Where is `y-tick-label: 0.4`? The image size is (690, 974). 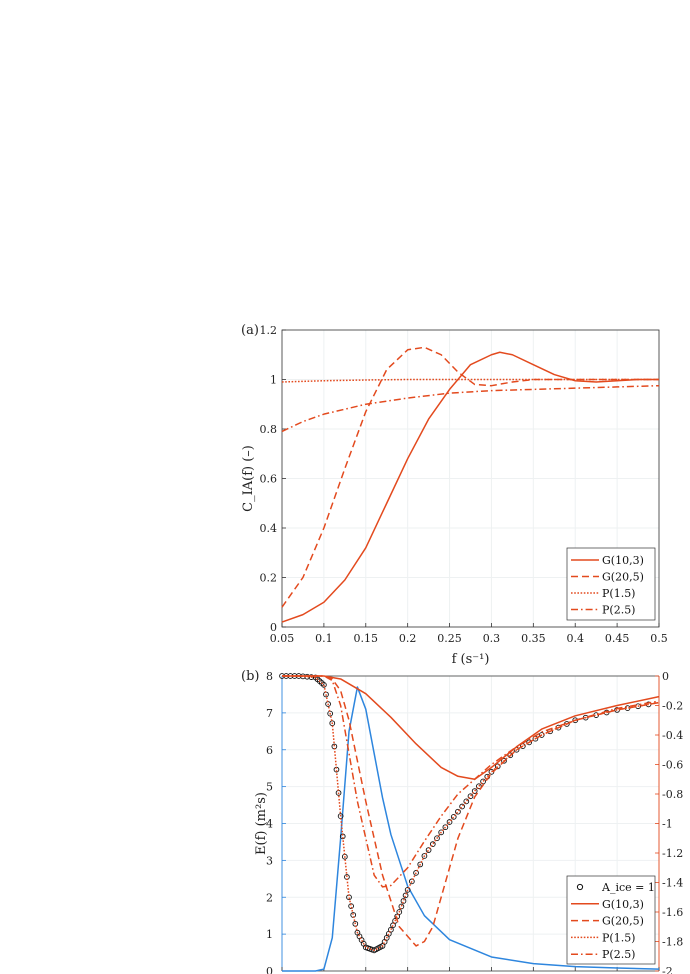 y-tick-label: 0.4 is located at coordinates (269, 528).